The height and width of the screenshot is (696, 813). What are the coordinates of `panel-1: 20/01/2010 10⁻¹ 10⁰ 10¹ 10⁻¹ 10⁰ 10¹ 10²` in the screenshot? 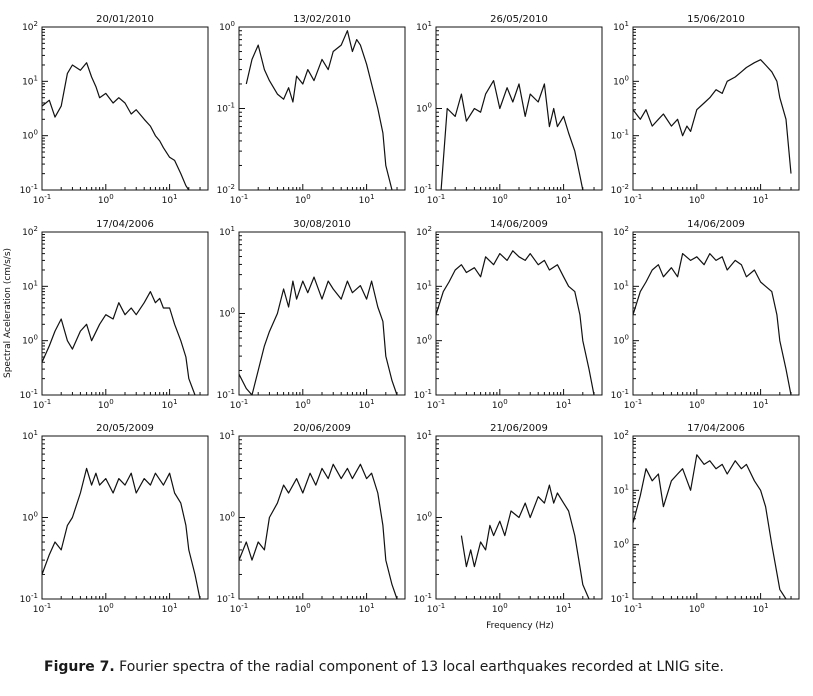 It's located at (114, 110).